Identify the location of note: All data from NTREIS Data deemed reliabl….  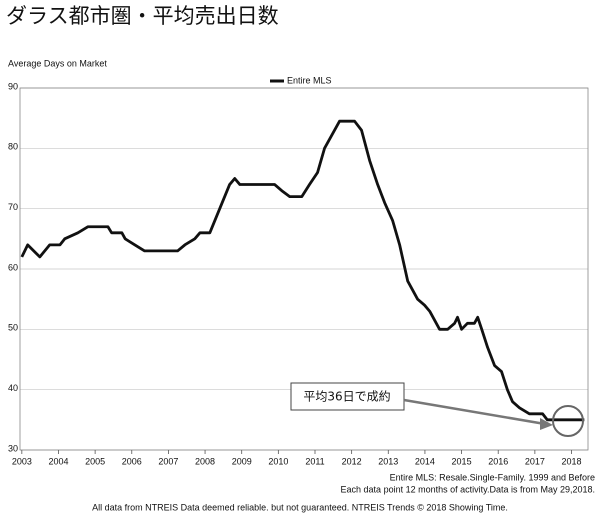
(300, 507).